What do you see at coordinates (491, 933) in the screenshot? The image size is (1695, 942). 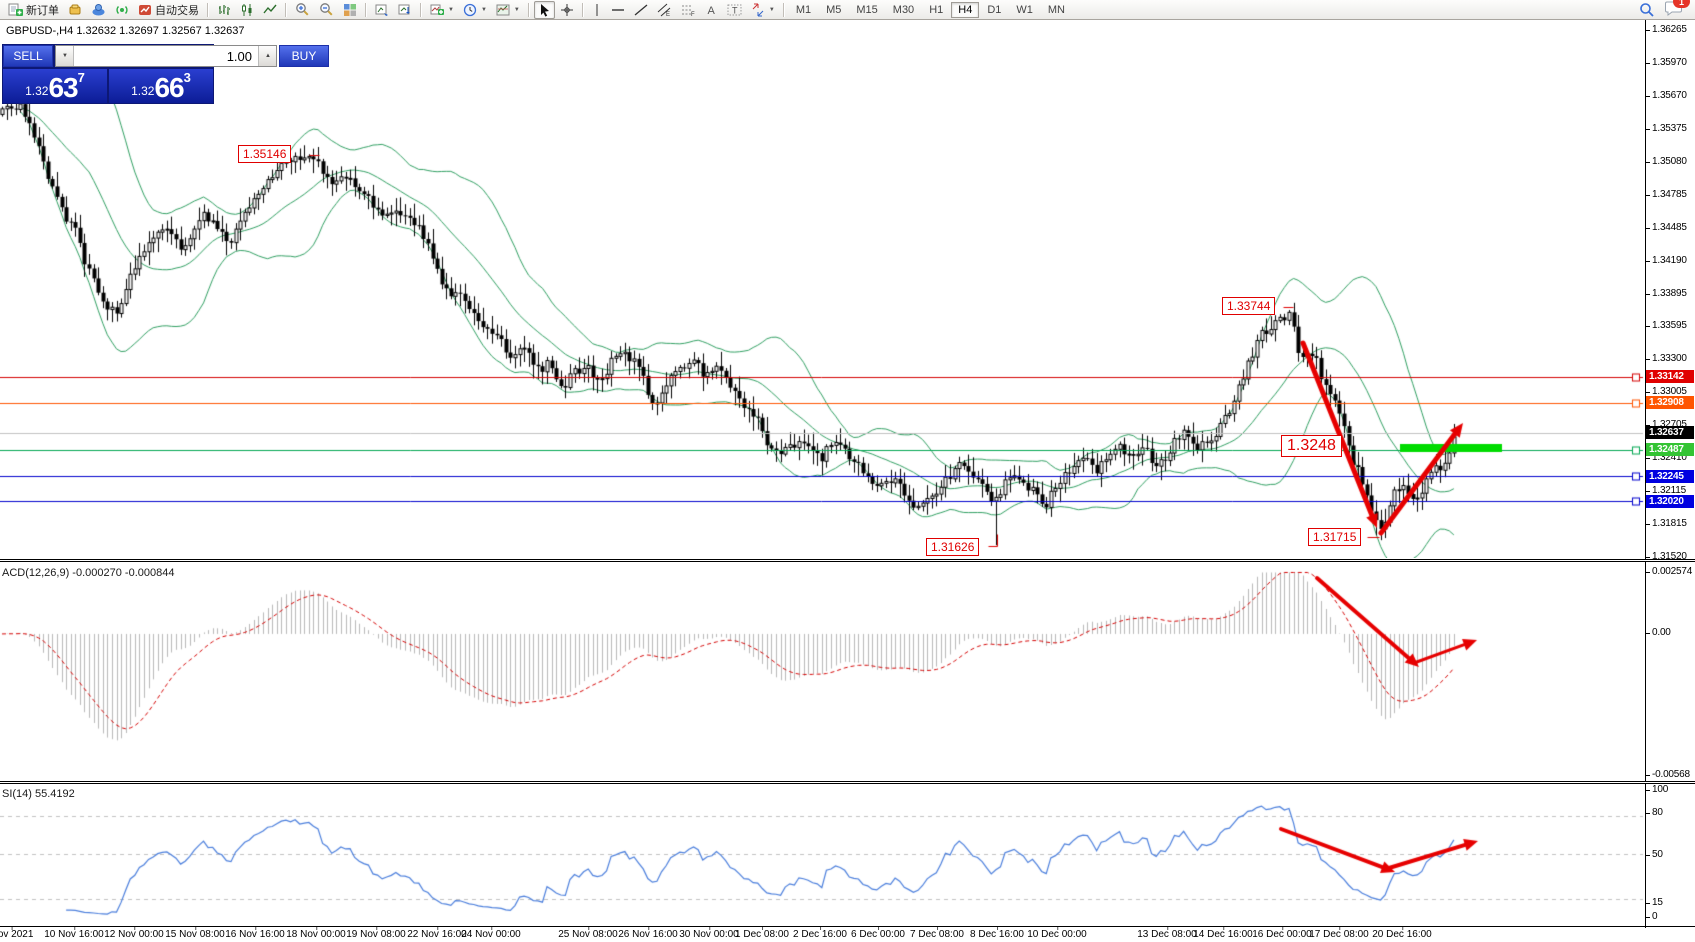 I see `time-label: 24 Nov 00:00` at bounding box center [491, 933].